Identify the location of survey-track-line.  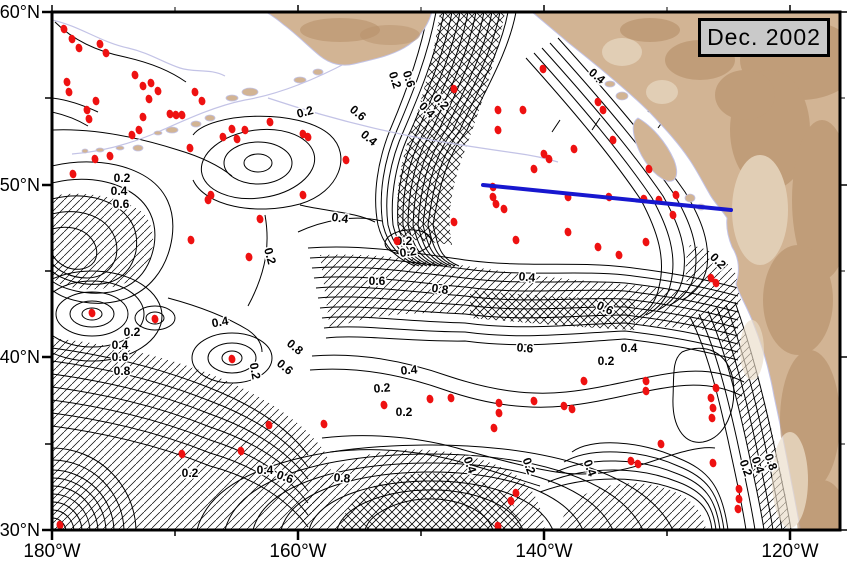
(607, 197).